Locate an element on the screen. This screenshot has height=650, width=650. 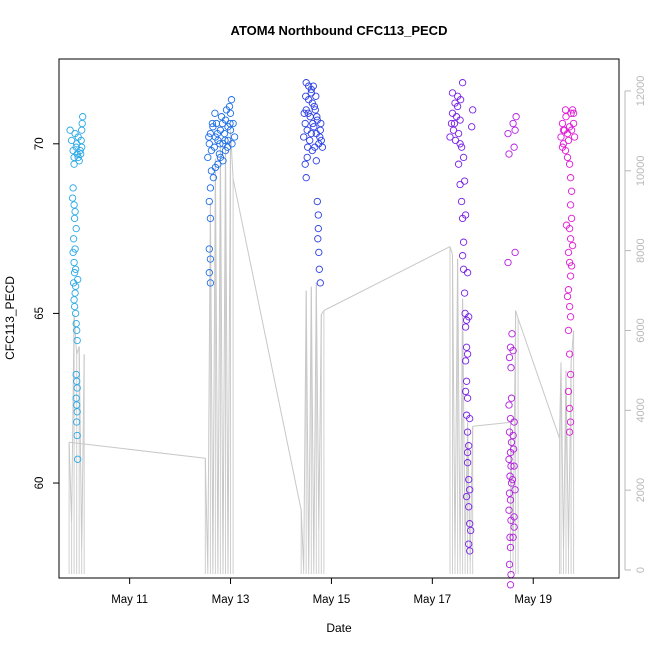
secondary-y-tick-label: 4000 is located at coordinates (641, 410).